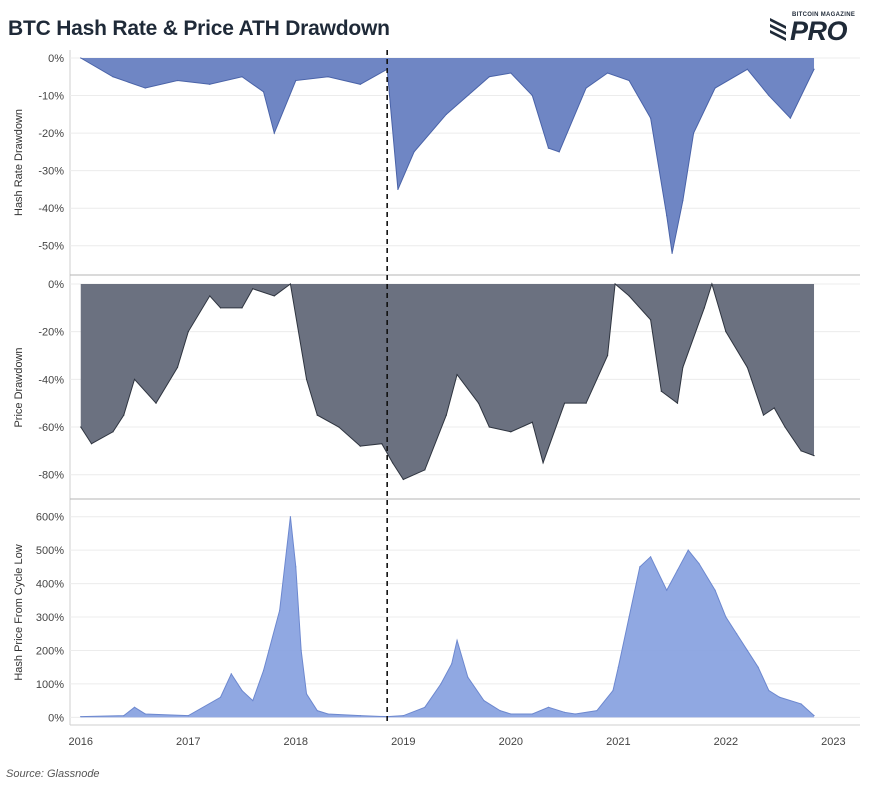 The width and height of the screenshot is (881, 789). I want to click on y-axis-label: Hash Rate Drawdown, so click(19, 162).